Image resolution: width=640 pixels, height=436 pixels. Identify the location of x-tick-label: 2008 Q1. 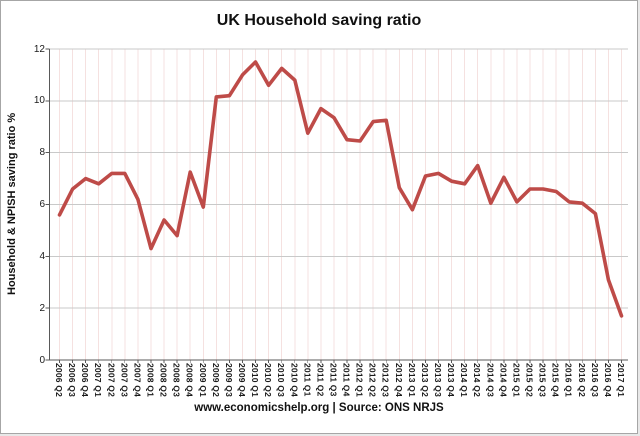
(150, 380).